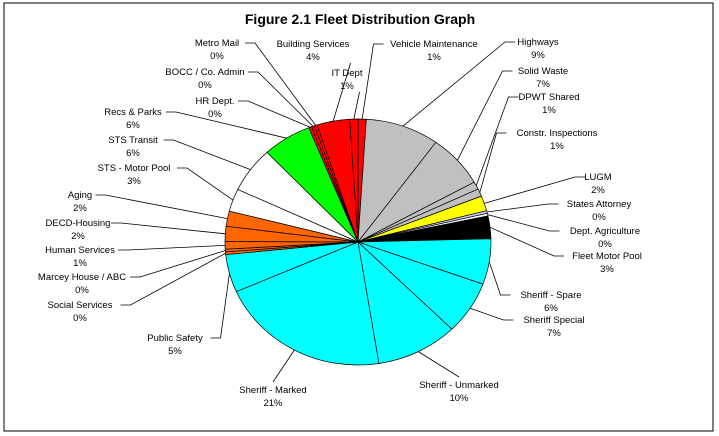 The height and width of the screenshot is (436, 719). I want to click on slice-label: Public Safety, so click(175, 338).